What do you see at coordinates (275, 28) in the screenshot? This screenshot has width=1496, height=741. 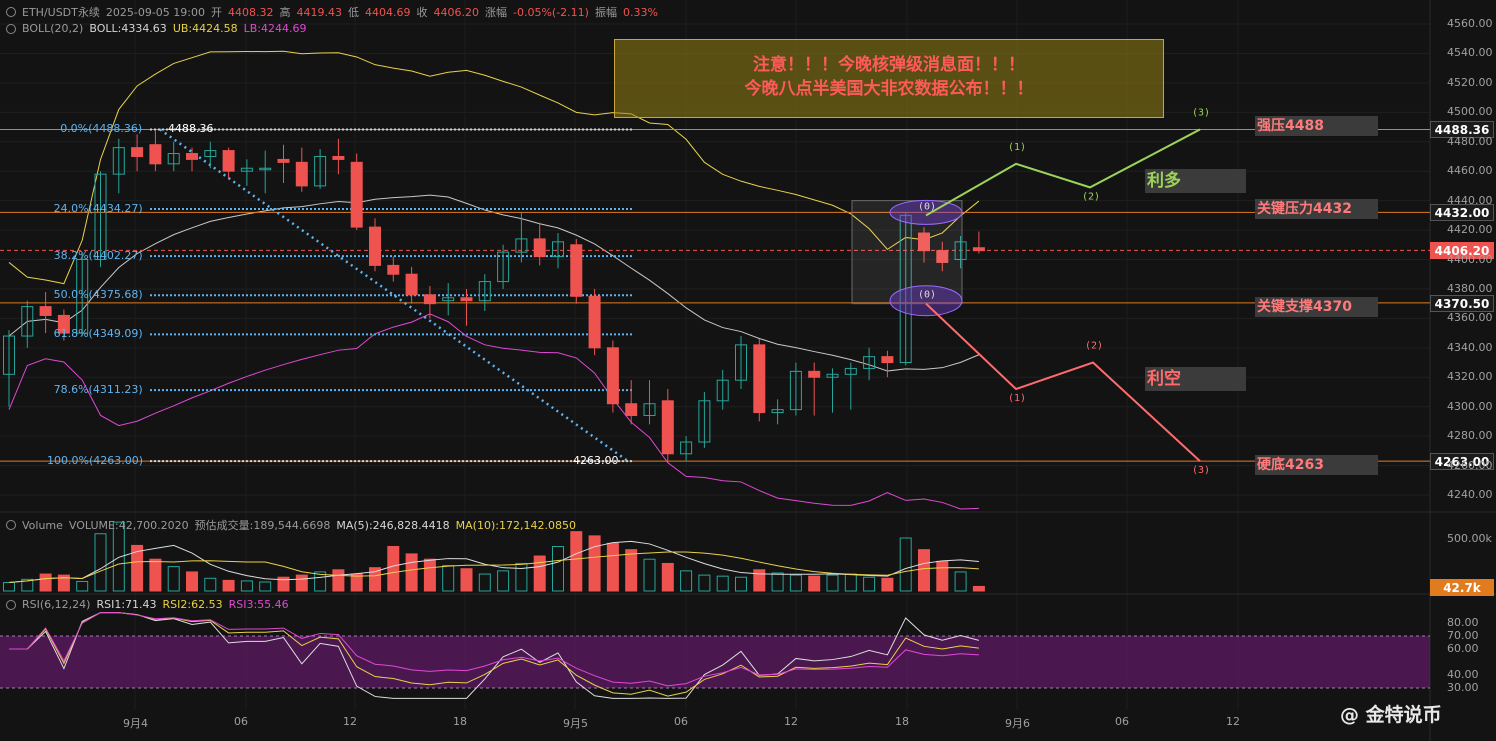 I see `boll-lb: LB:4244.69` at bounding box center [275, 28].